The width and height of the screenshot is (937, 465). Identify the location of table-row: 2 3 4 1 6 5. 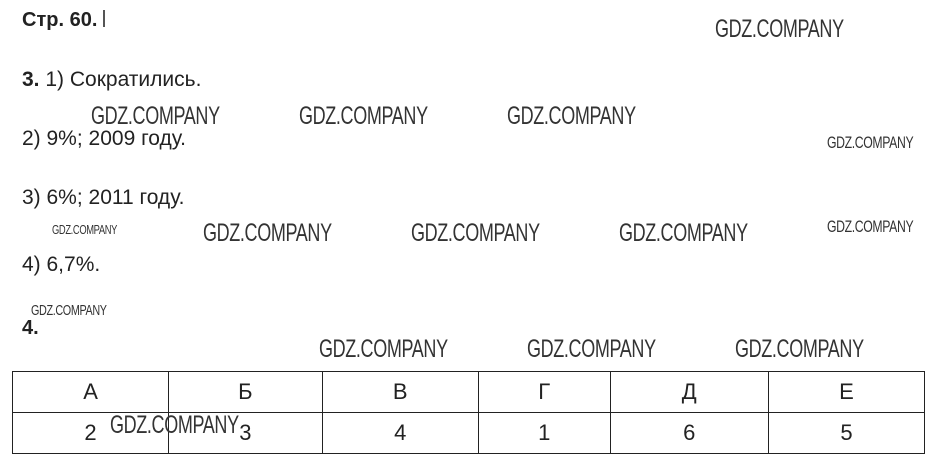
(468, 433).